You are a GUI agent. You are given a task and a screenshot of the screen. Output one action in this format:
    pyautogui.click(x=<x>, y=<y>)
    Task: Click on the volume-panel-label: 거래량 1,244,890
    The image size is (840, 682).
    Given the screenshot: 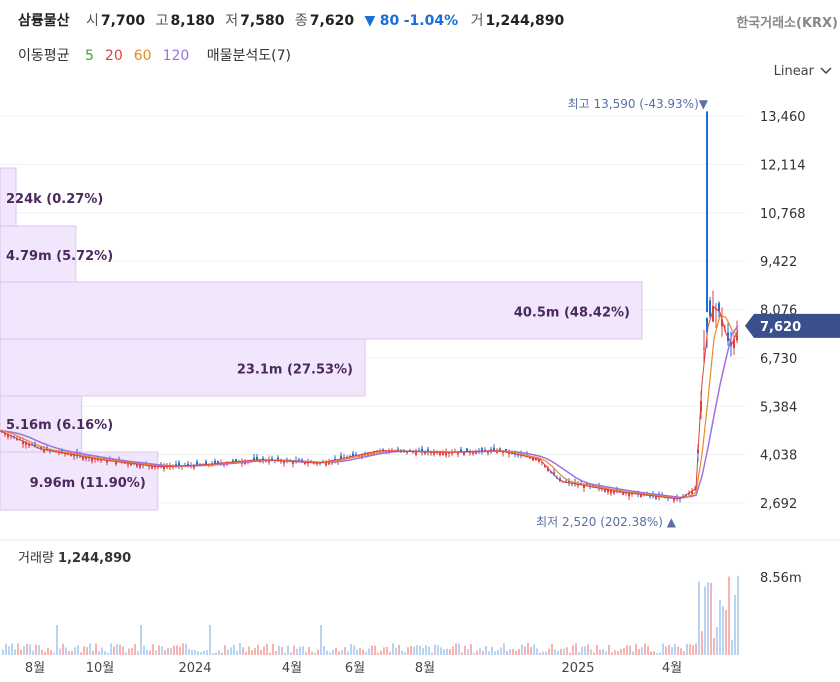 What is the action you would take?
    pyautogui.click(x=74, y=558)
    